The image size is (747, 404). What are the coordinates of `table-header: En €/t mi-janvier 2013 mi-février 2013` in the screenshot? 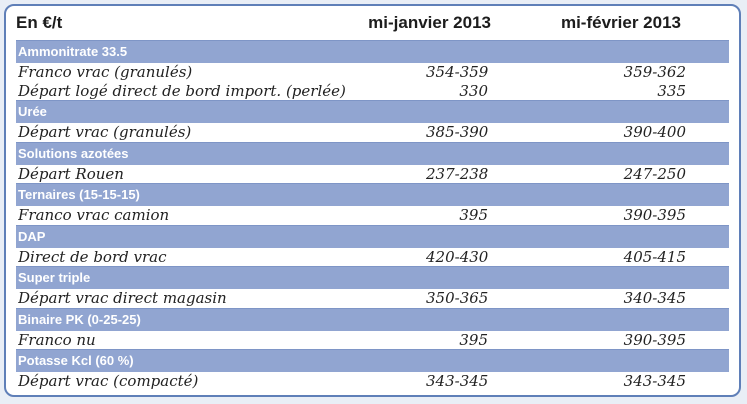 It's located at (372, 23).